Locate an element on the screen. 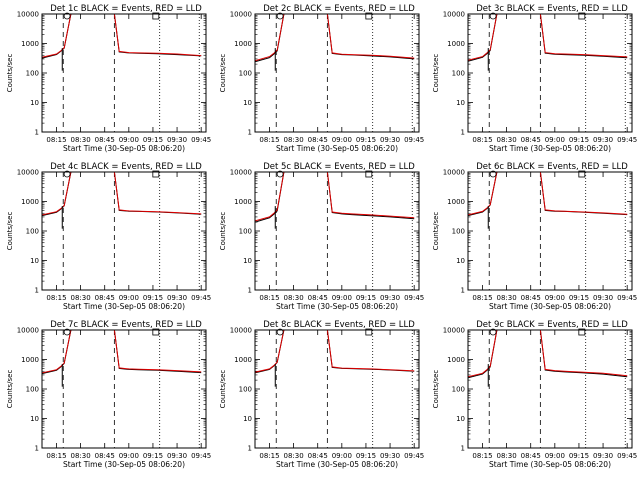 This screenshot has width=640, height=480. panel-title: Det 8c BLACK = Events, RED = LLD is located at coordinates (339, 325).